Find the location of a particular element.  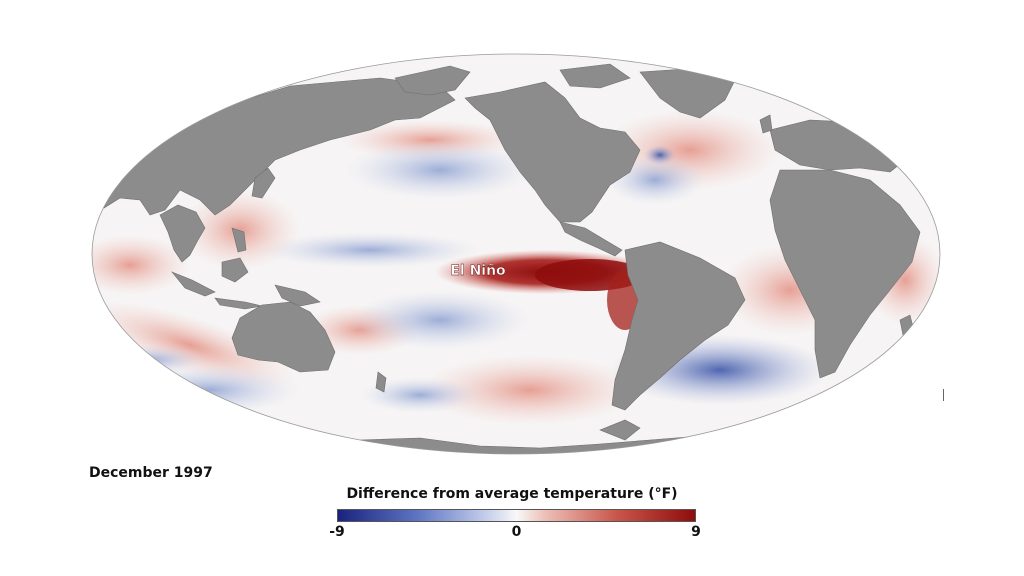

cool-anomaly-southern-west is located at coordinates (150, 360).